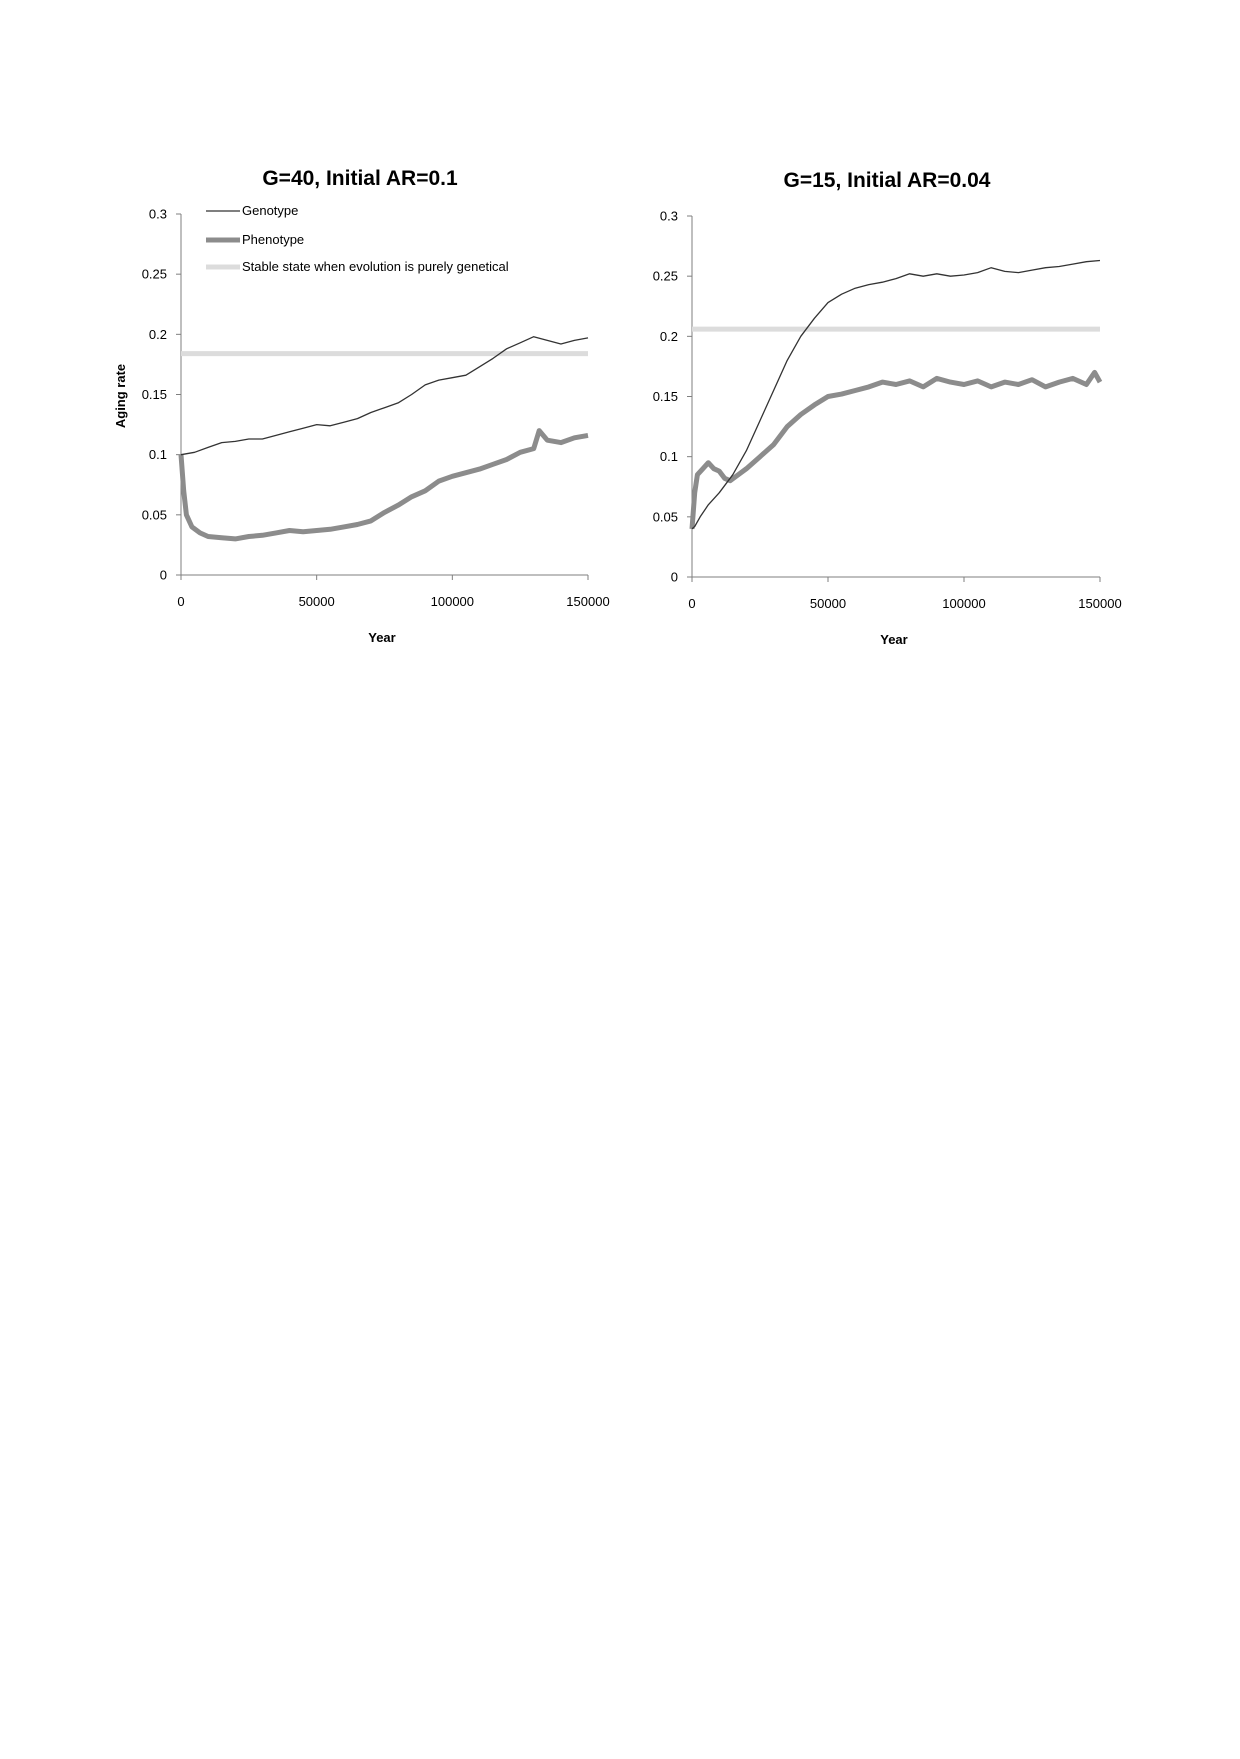  Describe the element at coordinates (360, 178) in the screenshot. I see `chart-title: G=40, Initial AR=0.1` at that location.